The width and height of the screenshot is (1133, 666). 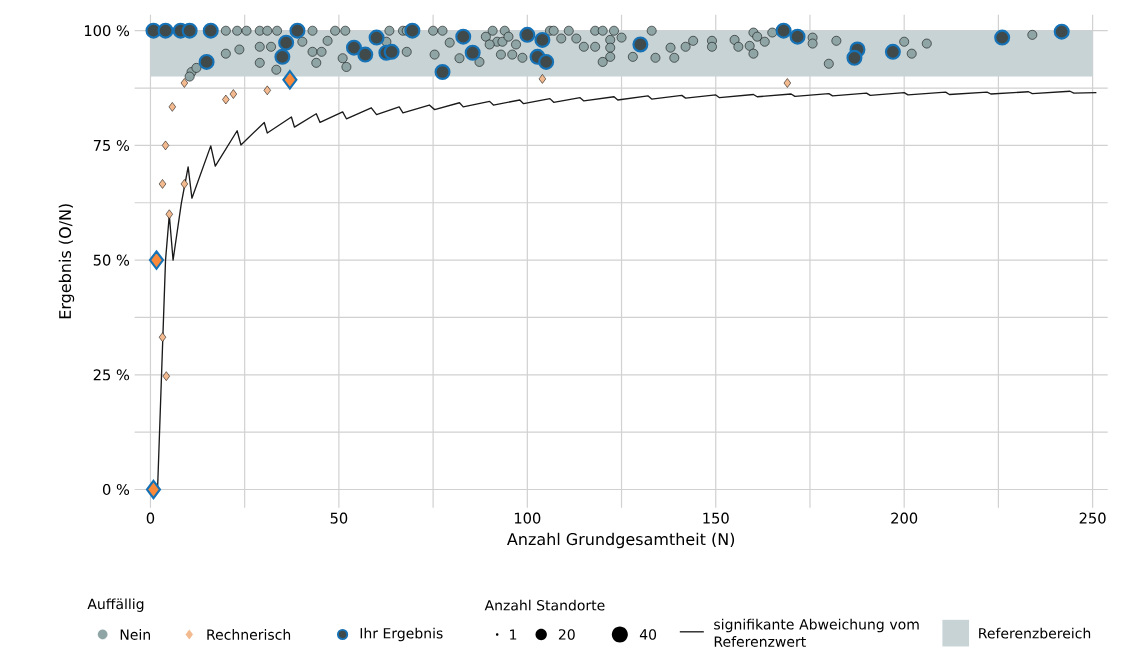 I want to click on legend-label: signifikante Abweichung vom Referenzwert, so click(x=816, y=632).